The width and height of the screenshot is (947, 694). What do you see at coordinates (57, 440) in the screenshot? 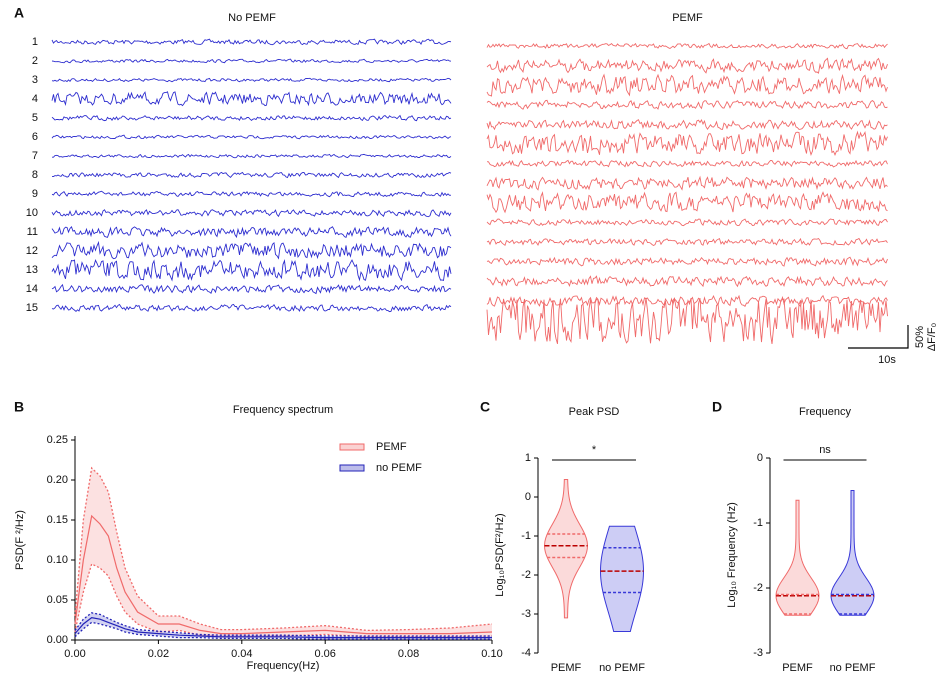
I see `y-tick-label: 0.25` at bounding box center [57, 440].